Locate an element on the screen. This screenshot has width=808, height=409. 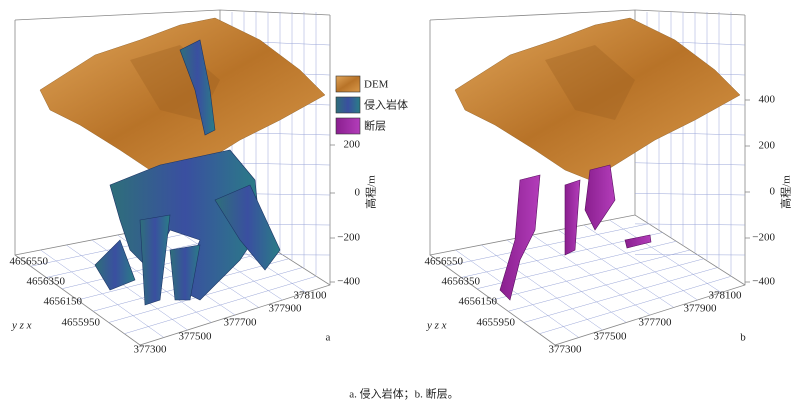
legend-label: DEM is located at coordinates (376, 85).